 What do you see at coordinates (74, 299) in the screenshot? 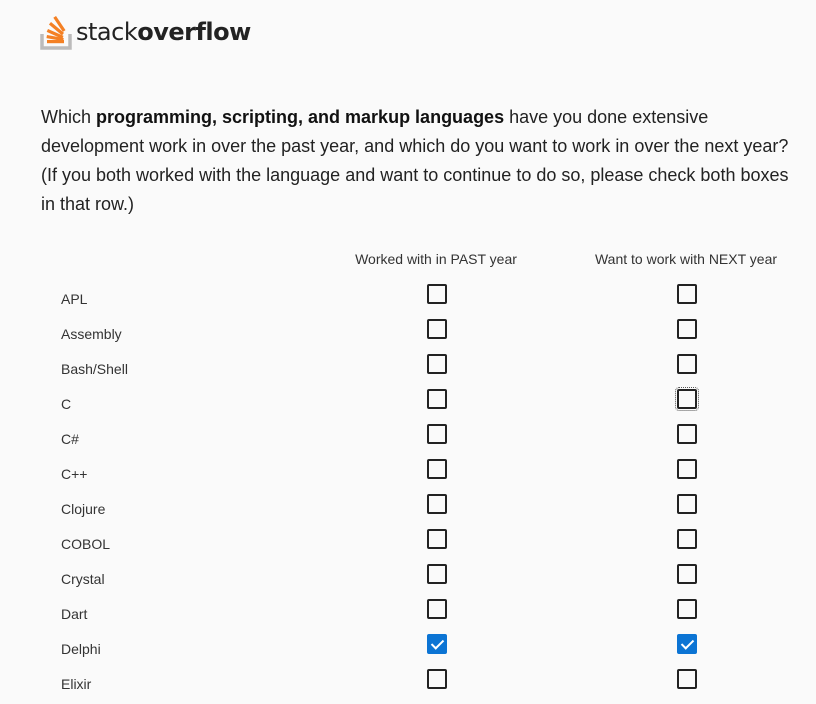
I see `language-label: APL` at bounding box center [74, 299].